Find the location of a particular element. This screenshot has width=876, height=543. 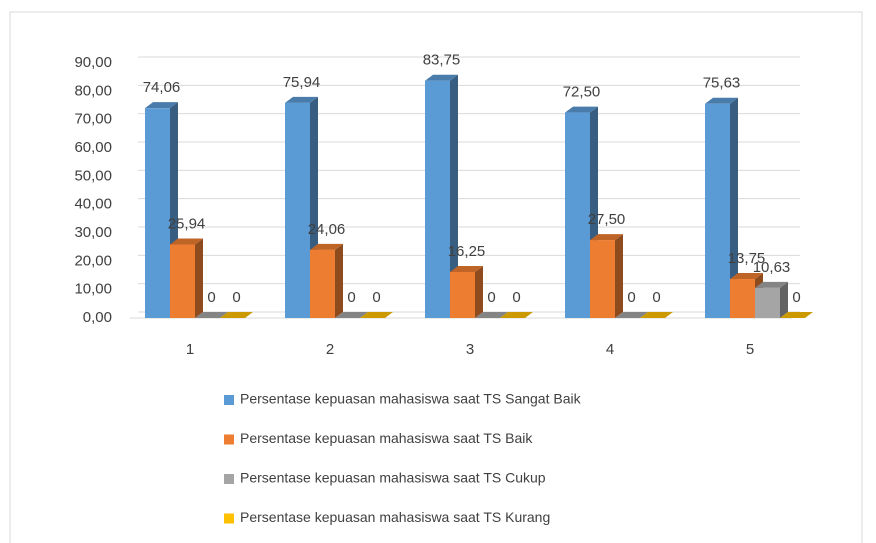

x-tick-label: 5 is located at coordinates (750, 349).